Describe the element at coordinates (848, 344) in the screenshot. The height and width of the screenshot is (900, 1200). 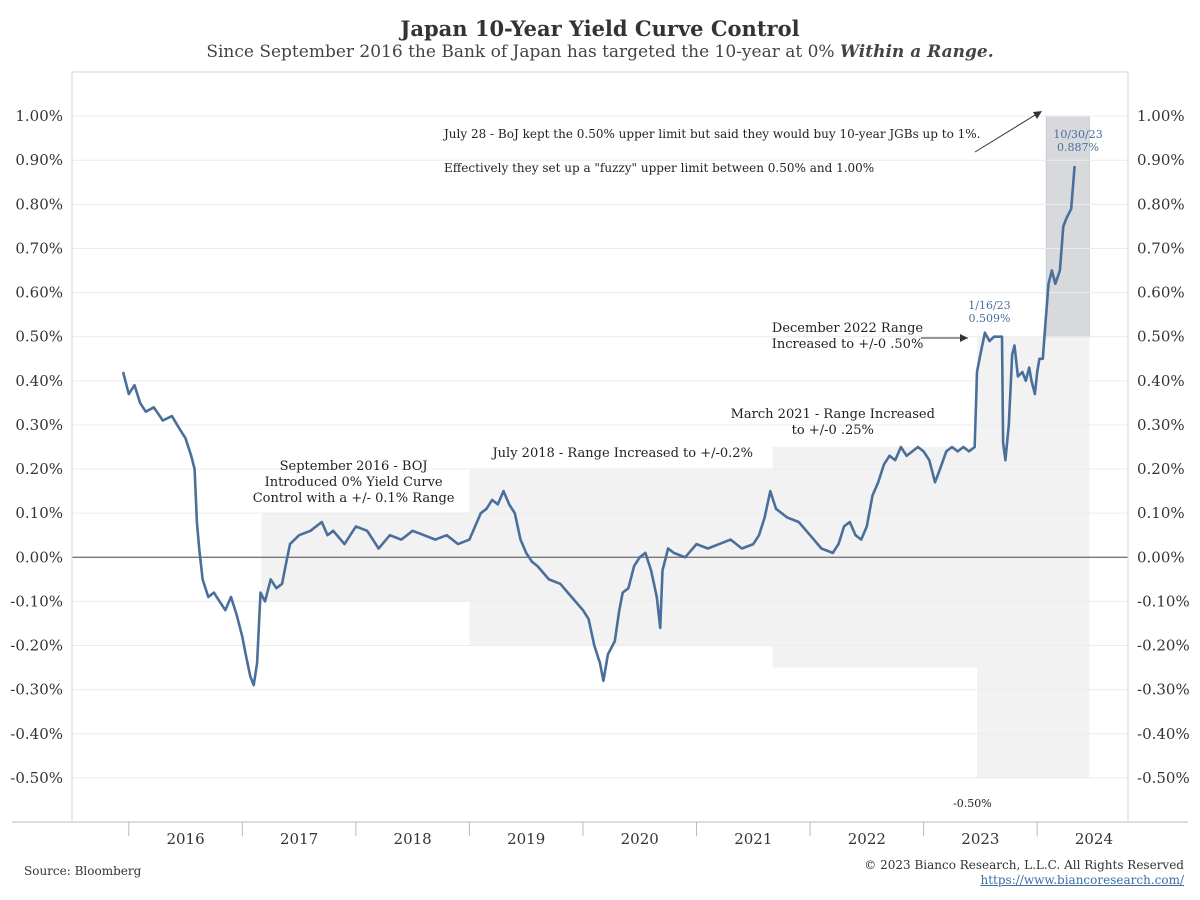
I see `annotation-dec2022-line2: Increased to +/-0 .50%` at that location.